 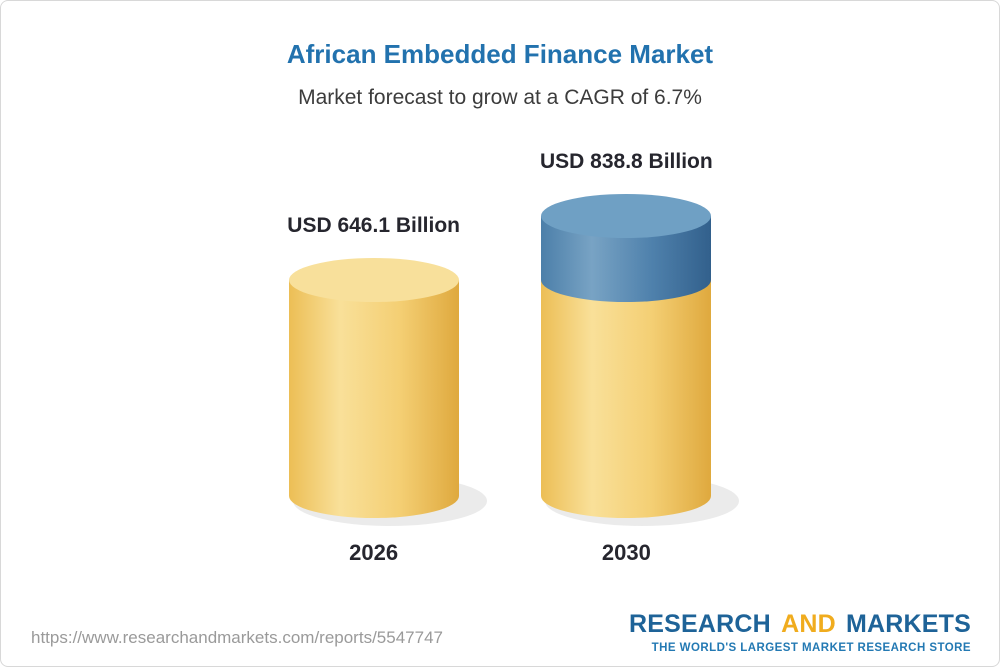 I want to click on bar-group-2030: USD 838.8 Billion 2030, so click(x=640, y=358).